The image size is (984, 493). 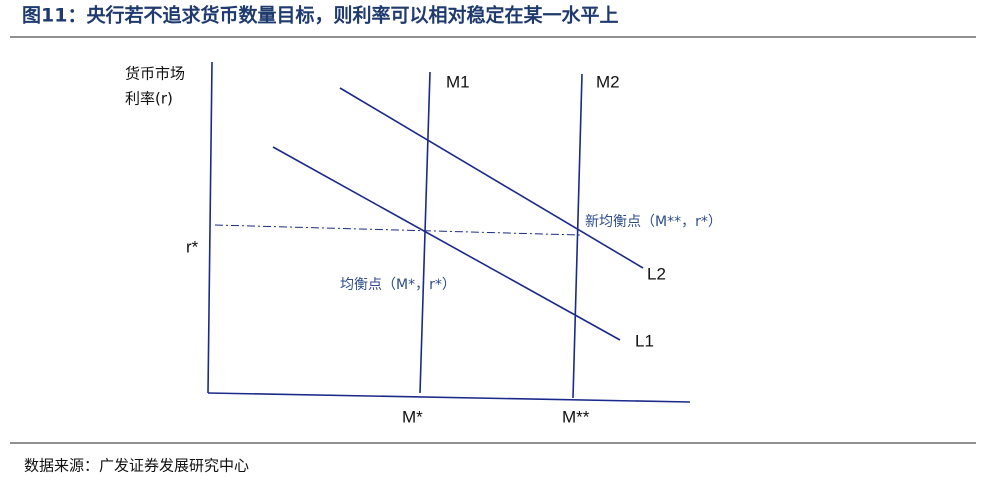 I want to click on l1-label: L1, so click(x=644, y=340).